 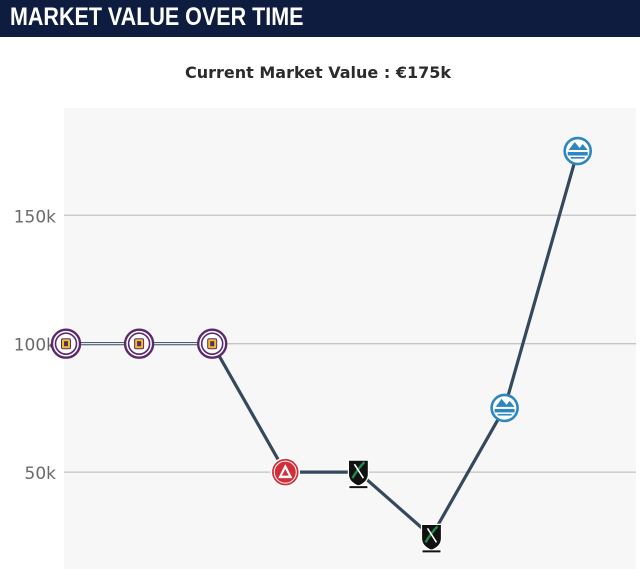 What do you see at coordinates (41, 474) in the screenshot?
I see `y-tick-label-50k: 50k` at bounding box center [41, 474].